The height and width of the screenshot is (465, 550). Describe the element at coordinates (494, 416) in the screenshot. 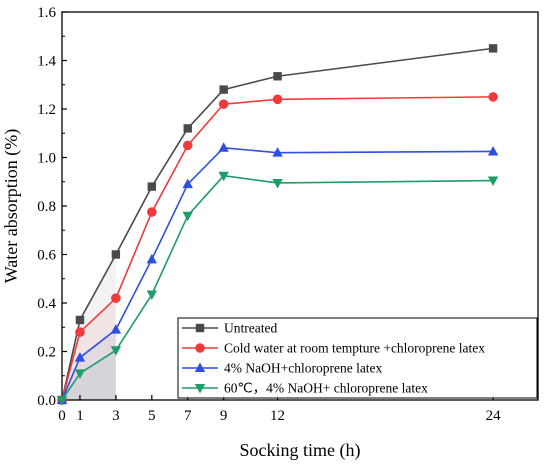

I see `x-tick-label: 24` at that location.